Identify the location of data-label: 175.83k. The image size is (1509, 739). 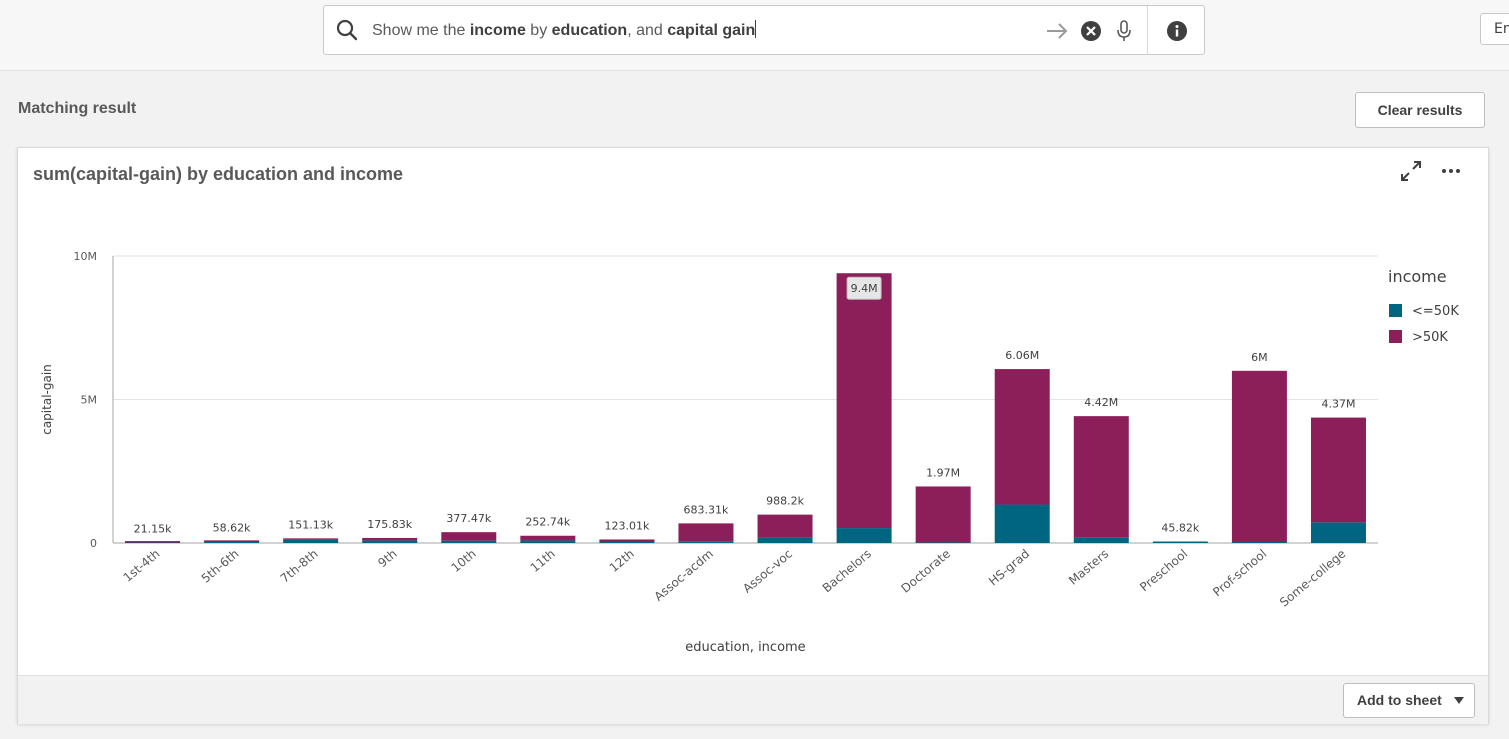
(389, 524).